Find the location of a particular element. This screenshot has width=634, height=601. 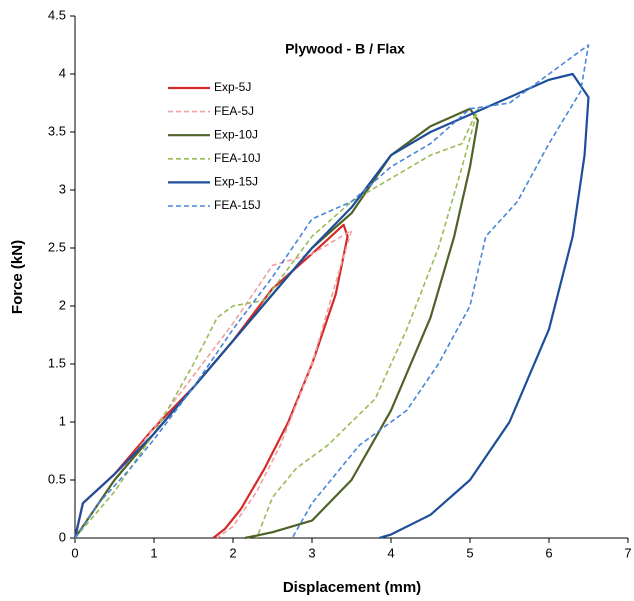

x-tick-label: 3 is located at coordinates (311, 552).